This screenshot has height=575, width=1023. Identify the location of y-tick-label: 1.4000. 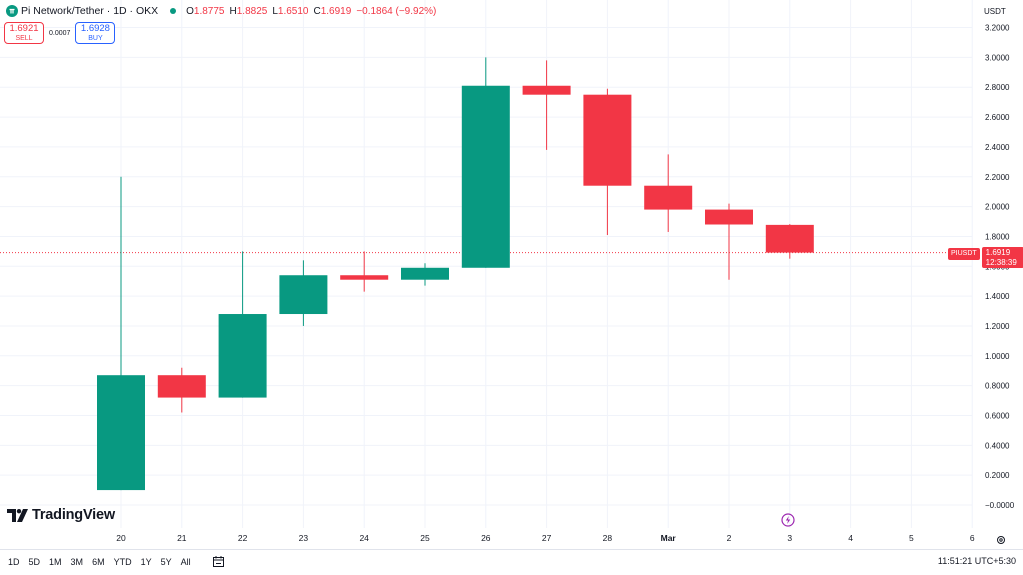
(997, 296).